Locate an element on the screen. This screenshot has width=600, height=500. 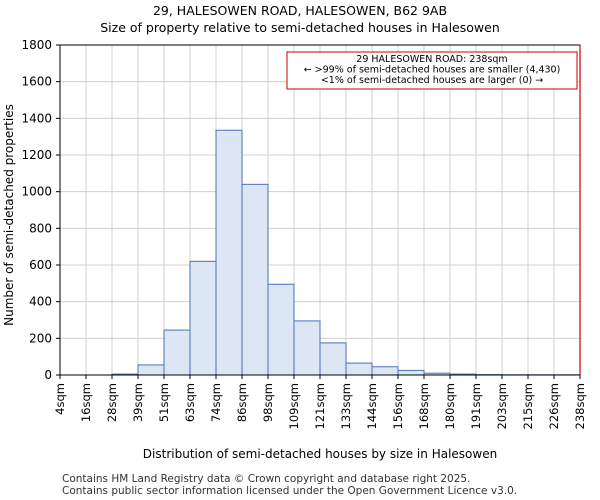
x-tick-label: 180sqm is located at coordinates (450, 406).